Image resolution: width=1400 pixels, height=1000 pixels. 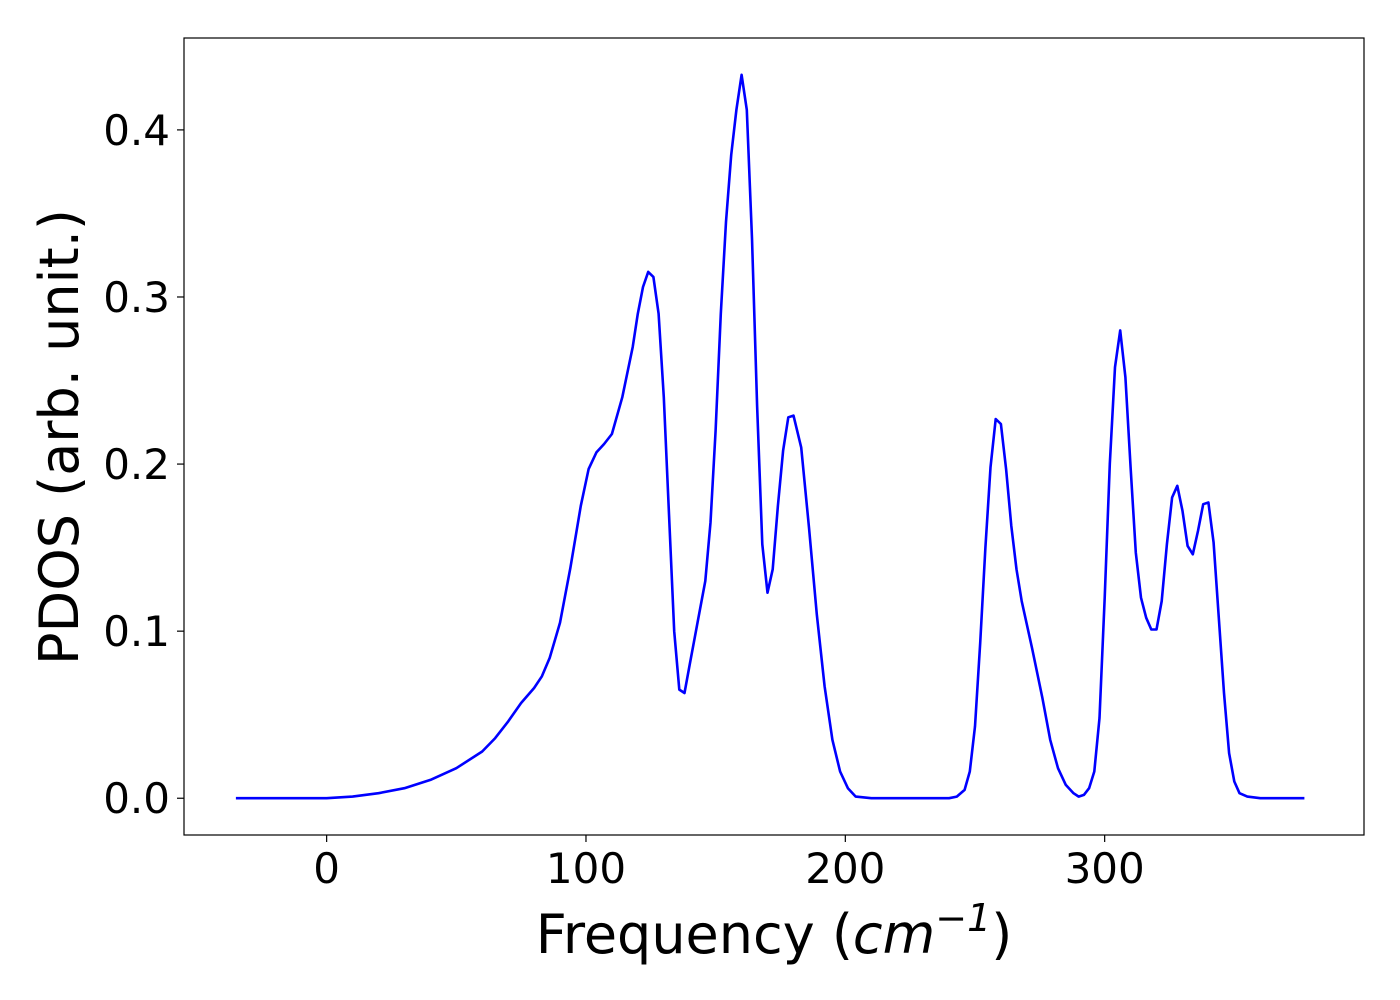 I want to click on y-tick-label: 0.0, so click(x=136, y=798).